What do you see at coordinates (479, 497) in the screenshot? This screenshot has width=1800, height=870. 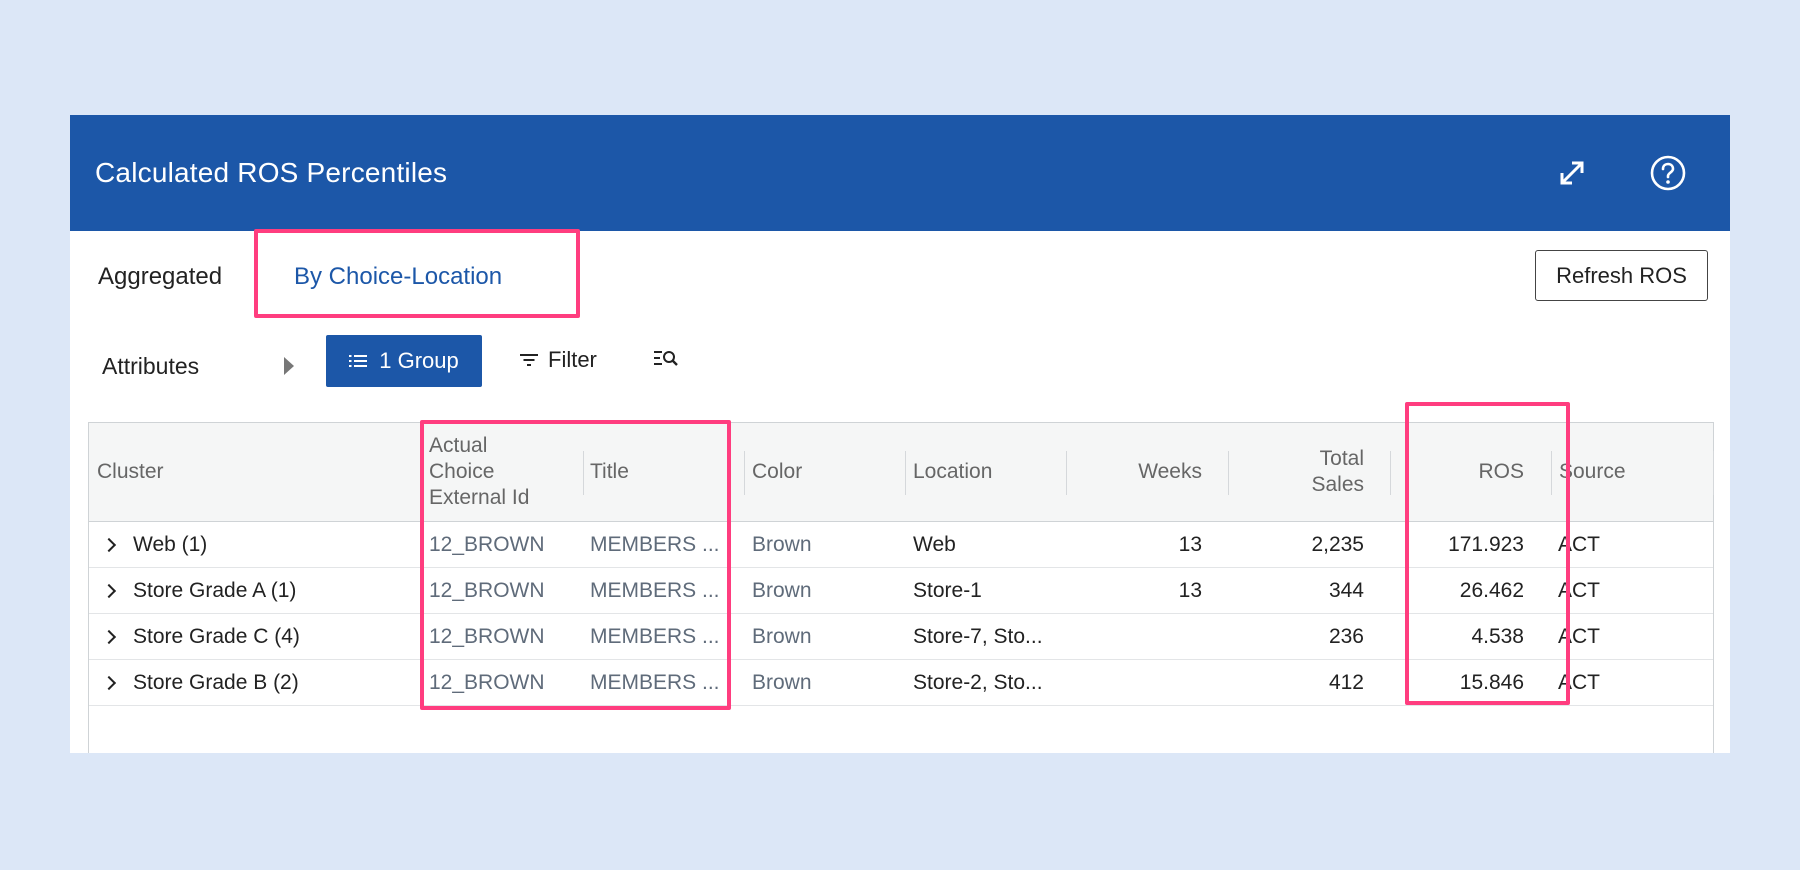 I see `col-header-external-id-line3: External Id` at bounding box center [479, 497].